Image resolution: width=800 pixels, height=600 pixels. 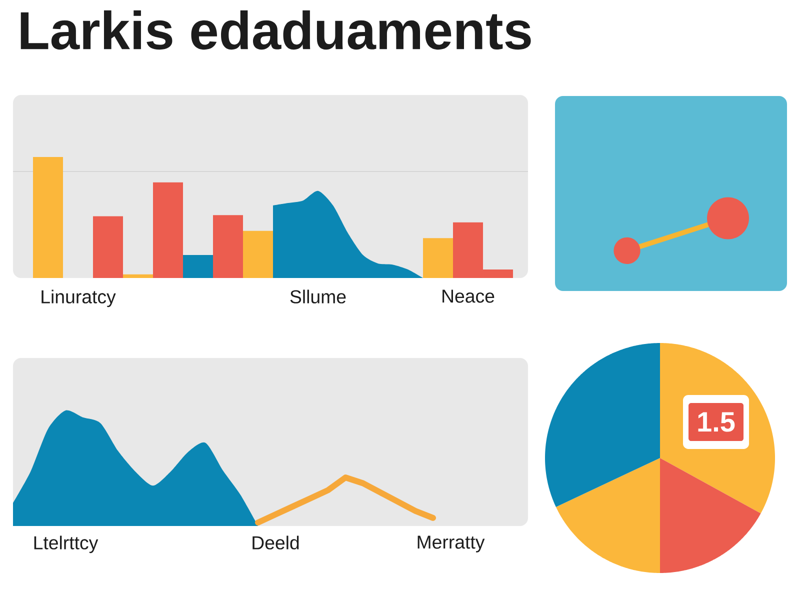 I want to click on text: 1.5, so click(x=716, y=422).